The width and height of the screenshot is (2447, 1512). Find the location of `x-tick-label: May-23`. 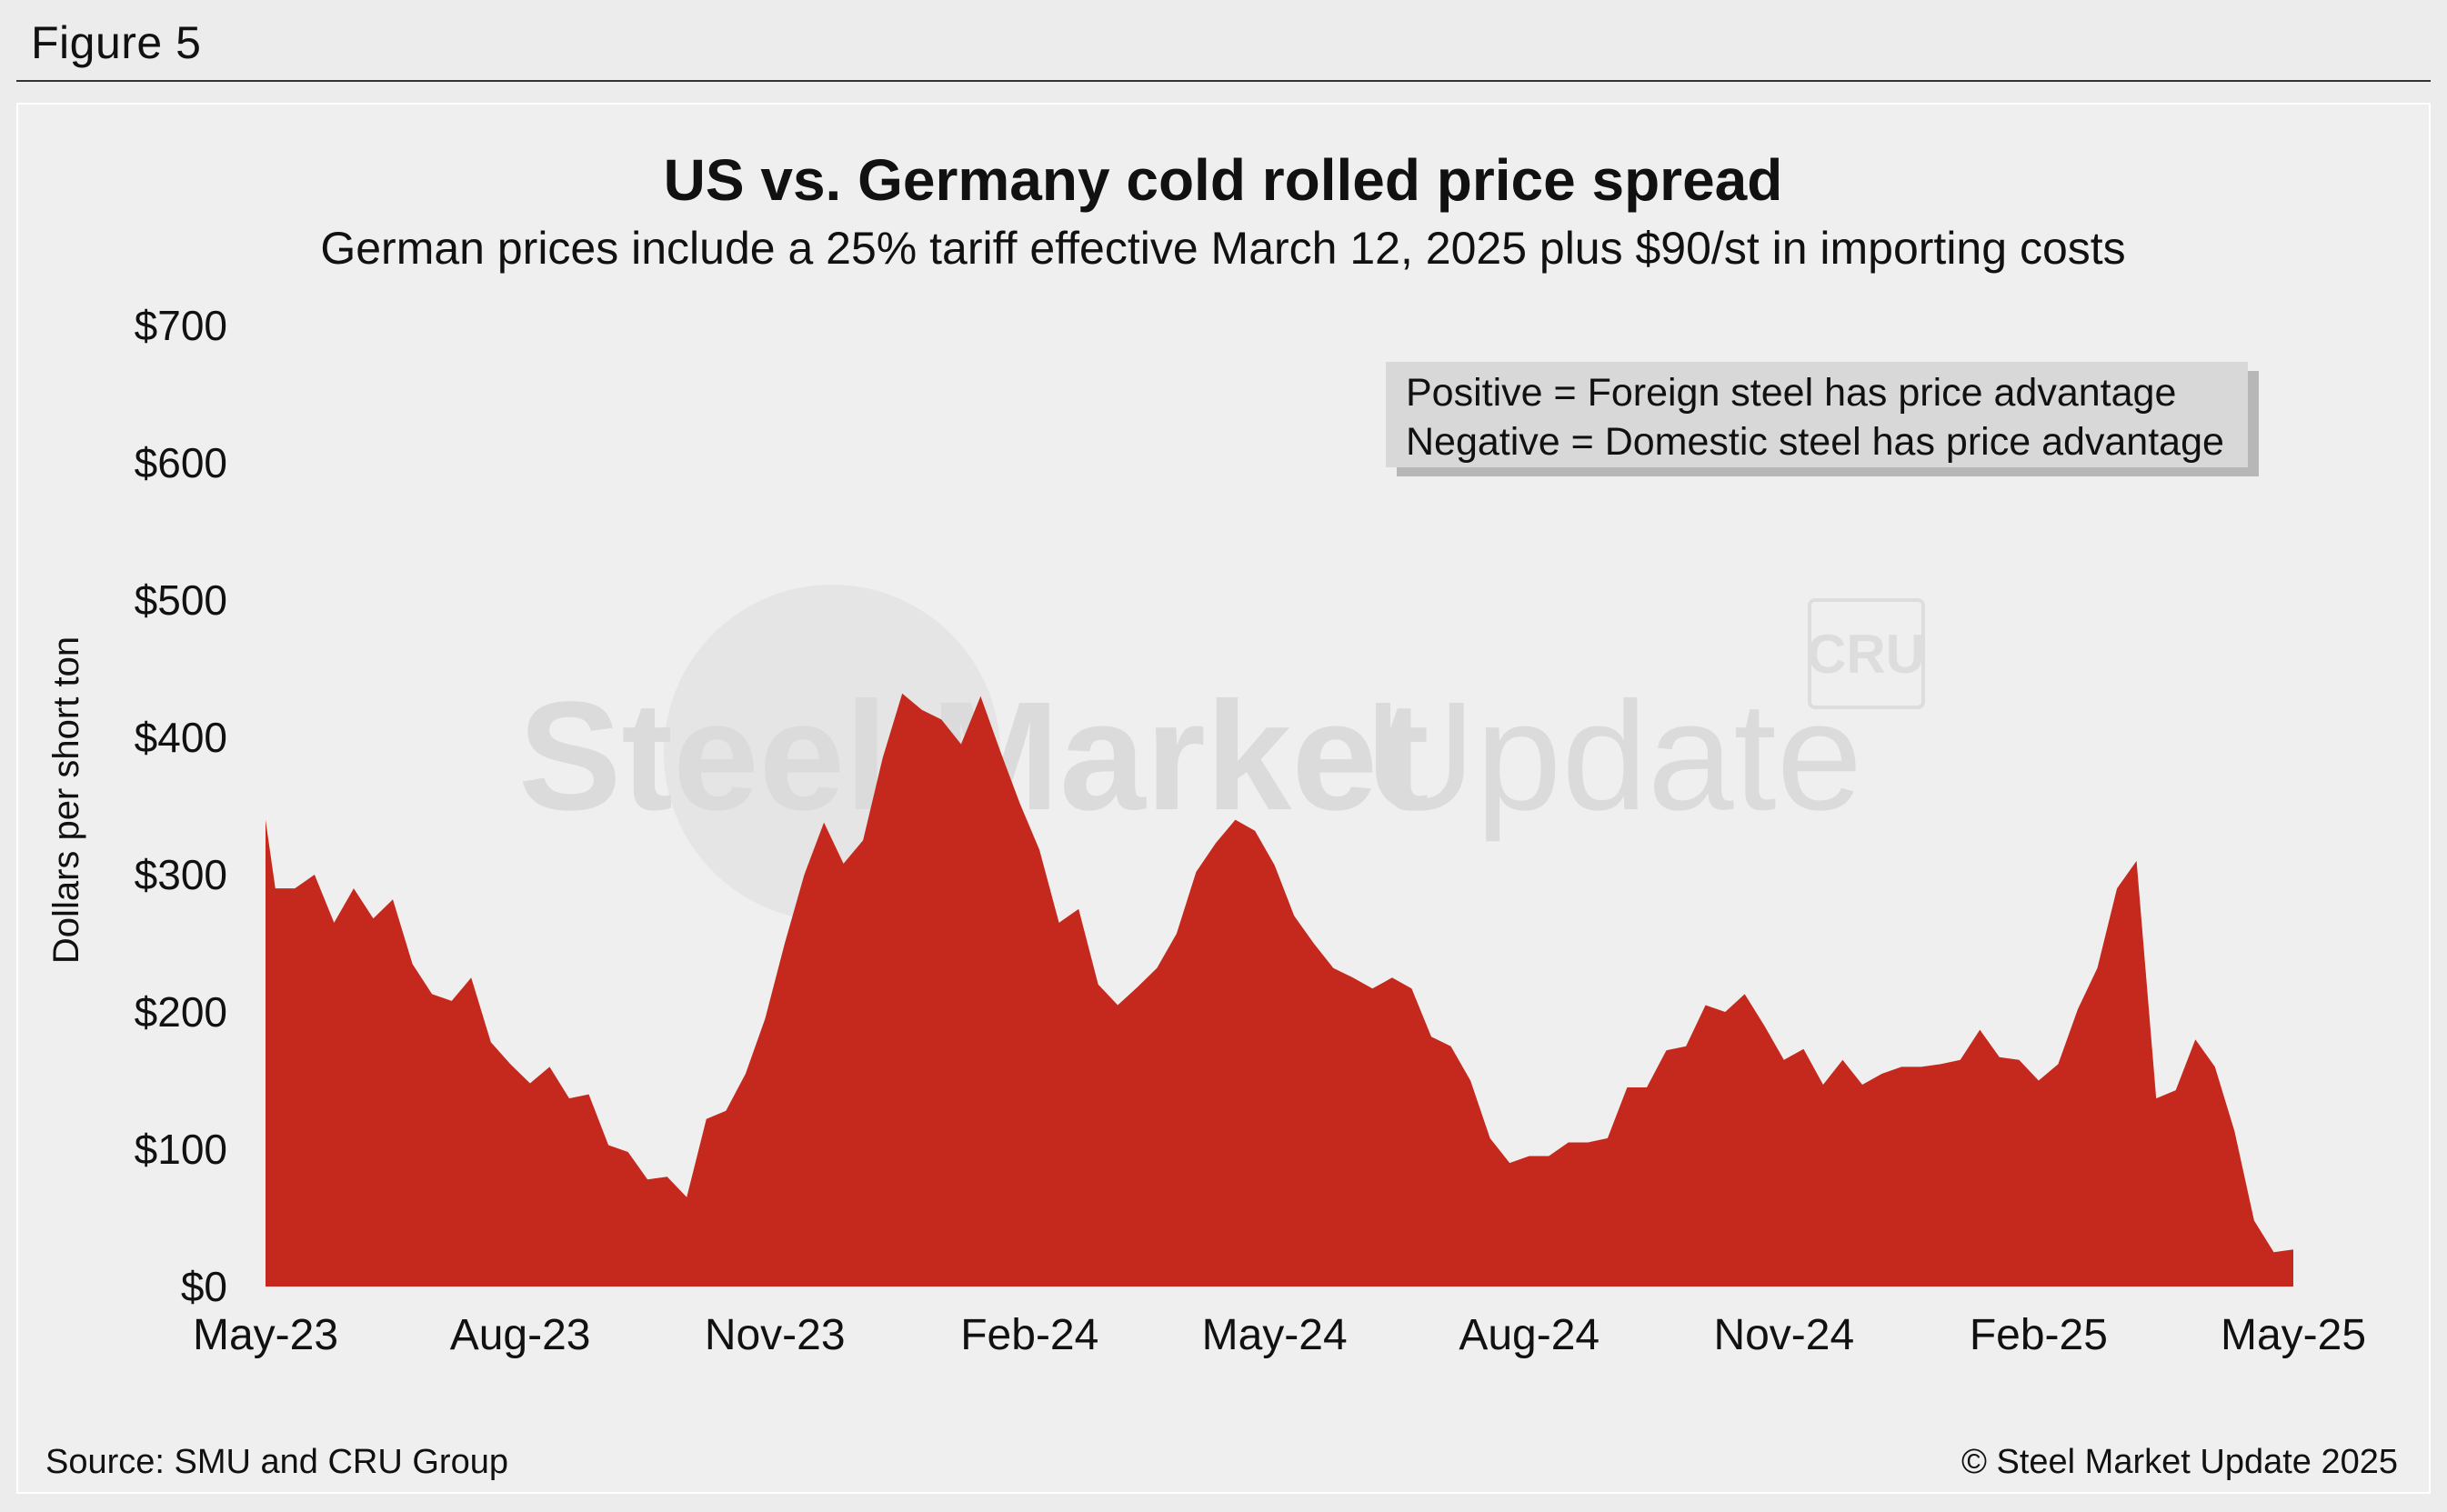

x-tick-label: May-23 is located at coordinates (265, 1335).